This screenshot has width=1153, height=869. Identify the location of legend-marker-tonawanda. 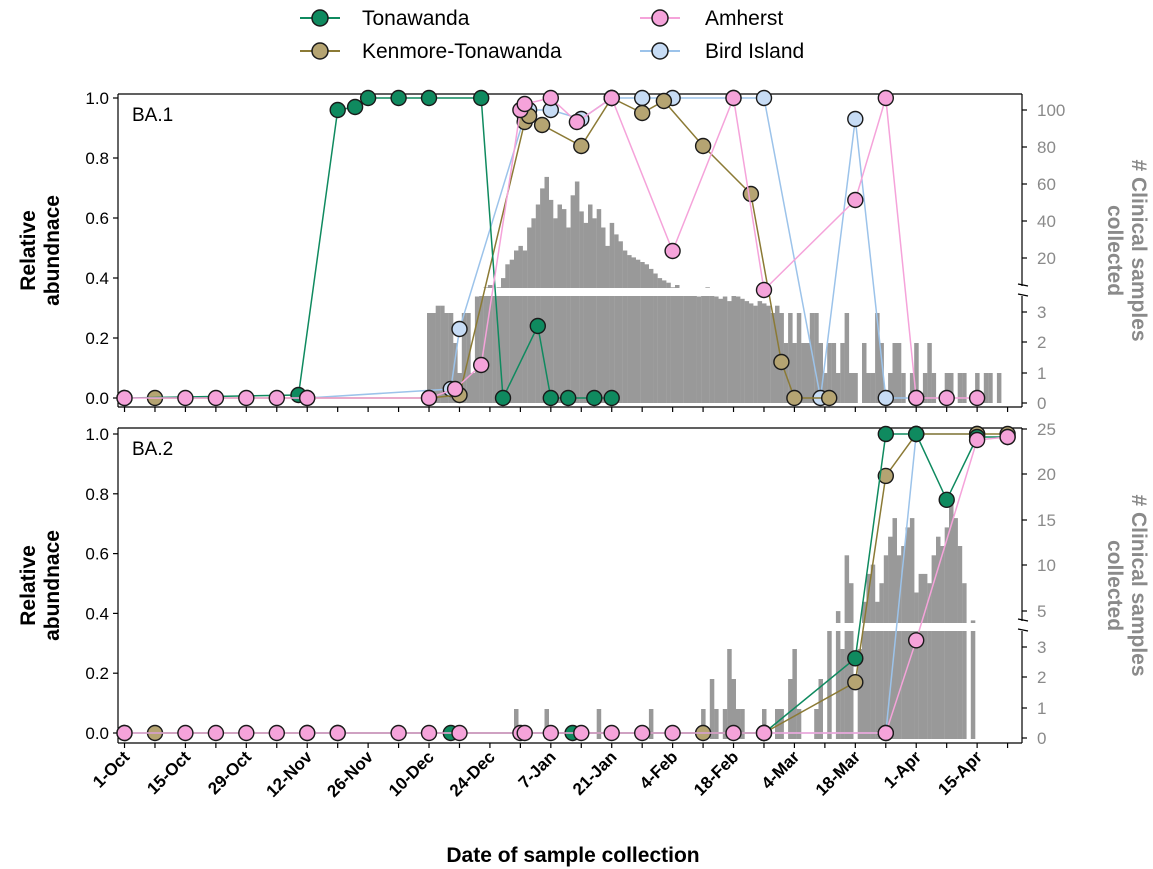
(320, 18).